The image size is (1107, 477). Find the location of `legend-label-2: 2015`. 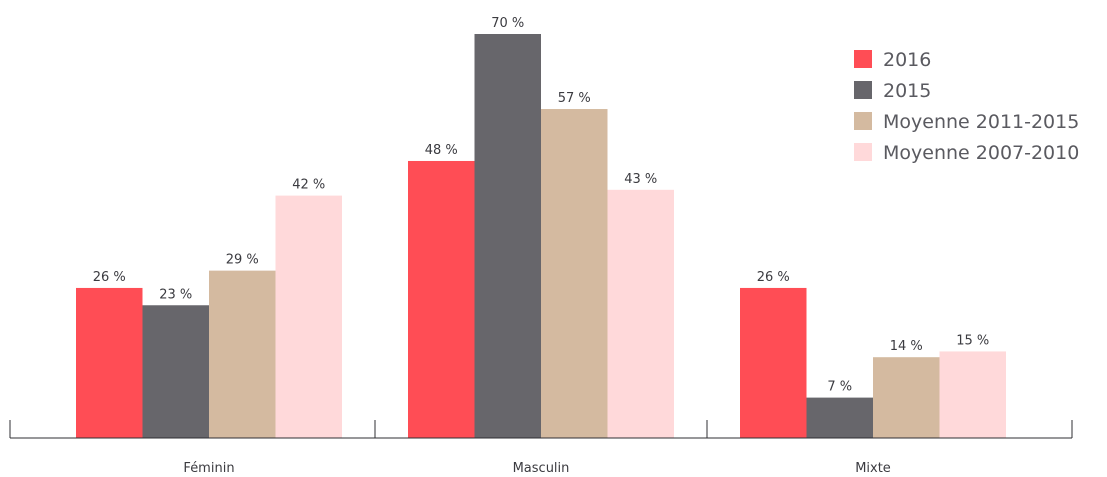

legend-label-2: 2015 is located at coordinates (907, 91).